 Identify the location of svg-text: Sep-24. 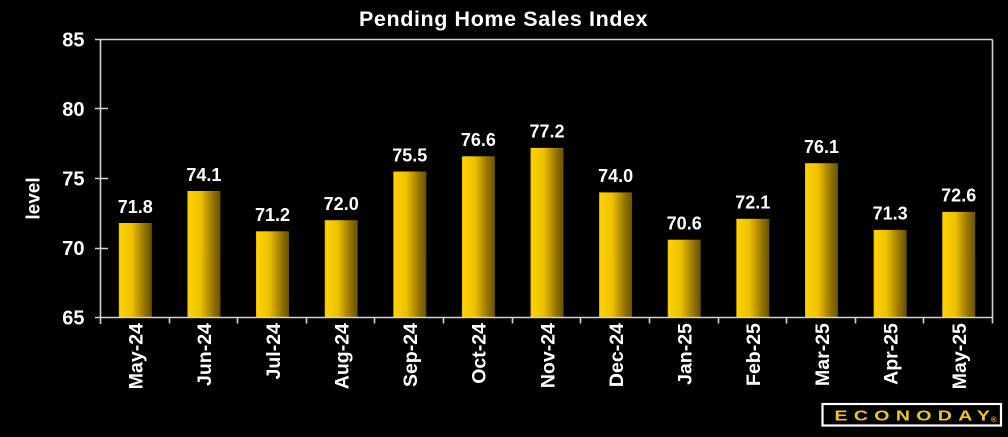
(411, 355).